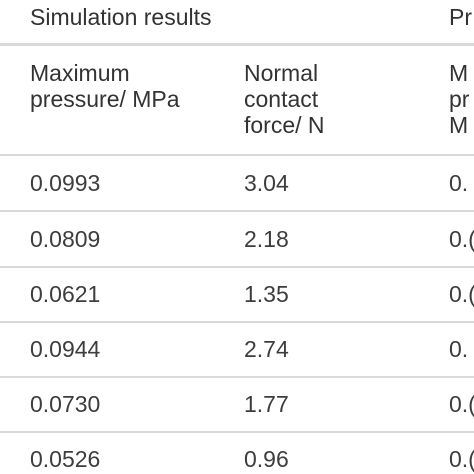 The height and width of the screenshot is (474, 474). Describe the element at coordinates (65, 239) in the screenshot. I see `cell-max-pressure: 0.0809` at that location.